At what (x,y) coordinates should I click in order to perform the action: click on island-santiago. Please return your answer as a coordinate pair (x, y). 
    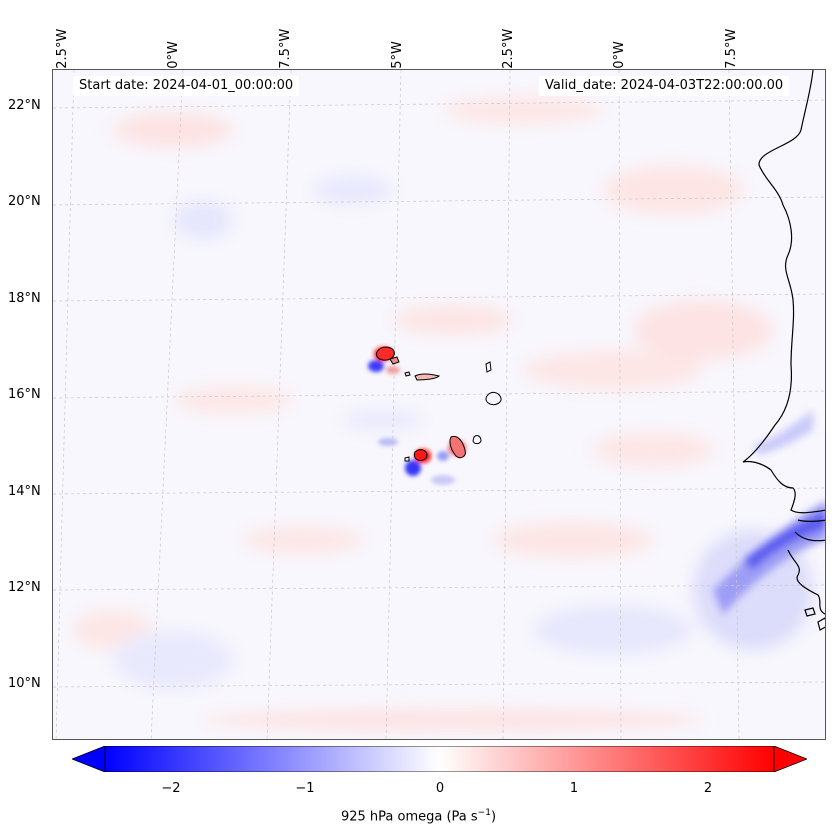
    Looking at the image, I should click on (457, 447).